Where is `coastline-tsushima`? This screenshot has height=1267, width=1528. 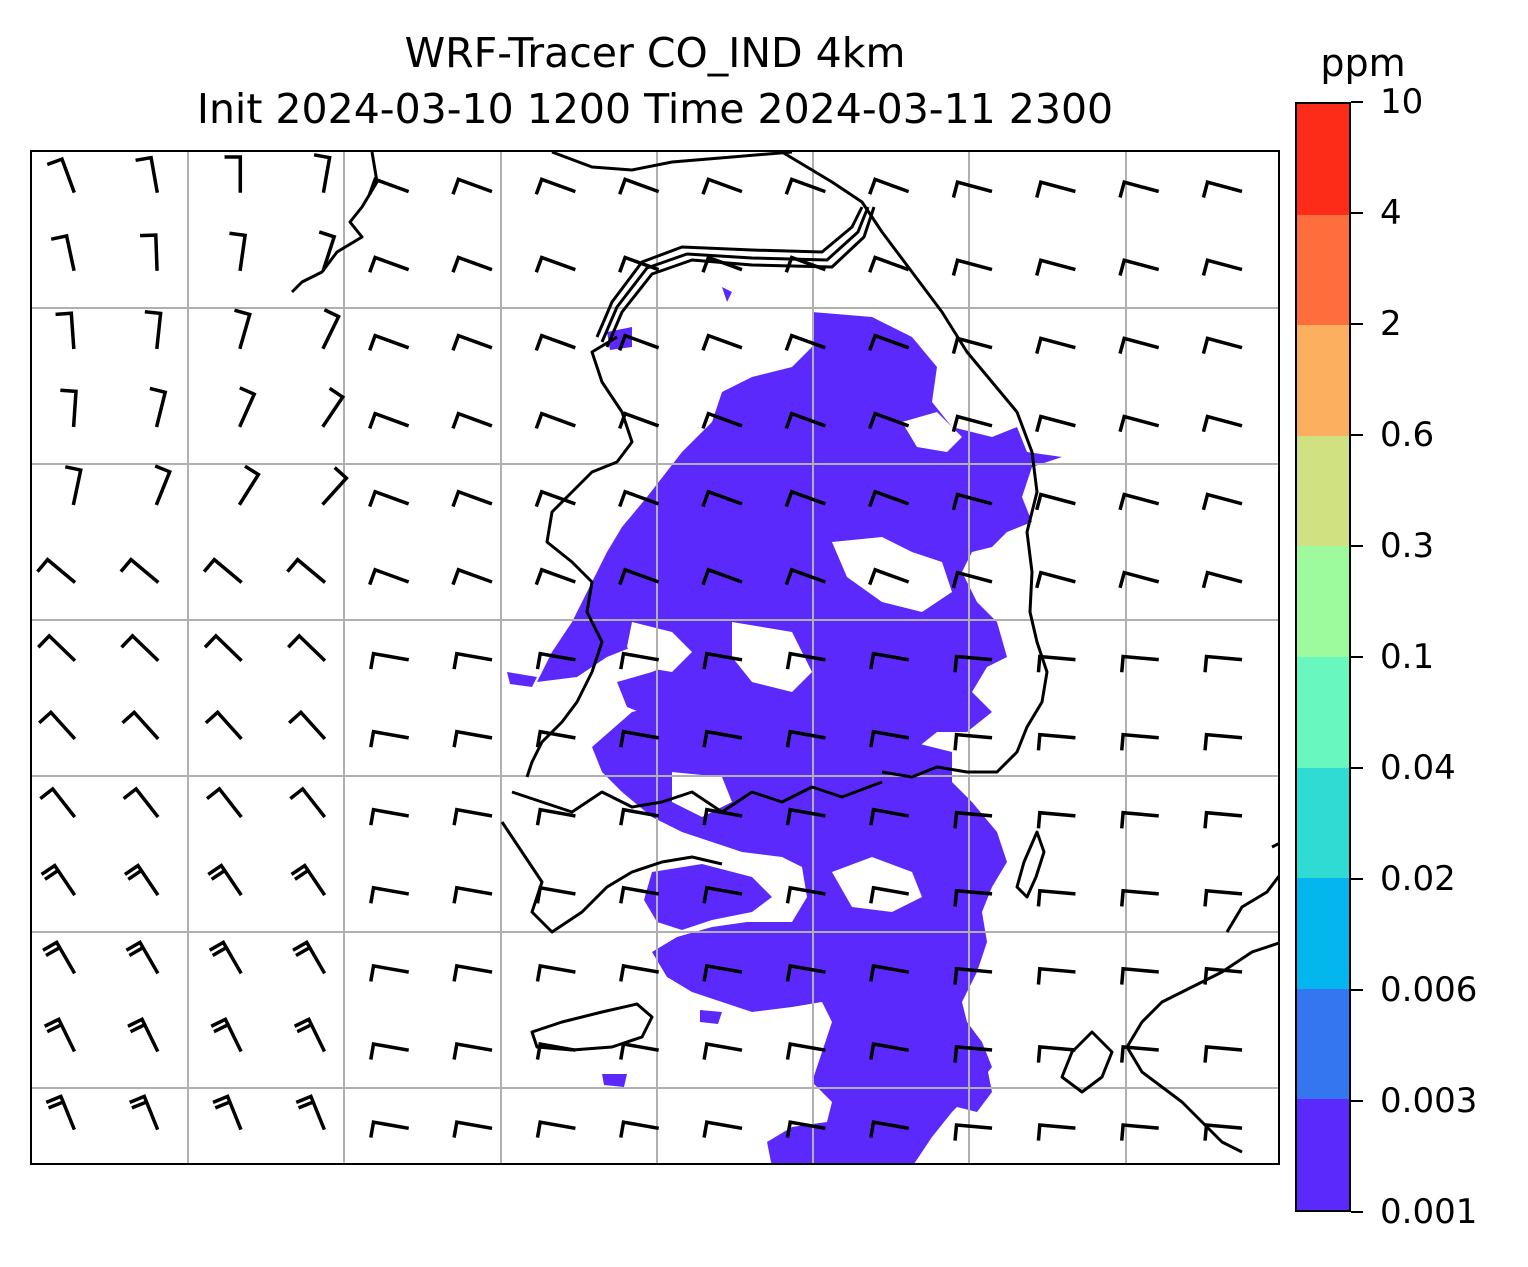 coastline-tsushima is located at coordinates (1030, 864).